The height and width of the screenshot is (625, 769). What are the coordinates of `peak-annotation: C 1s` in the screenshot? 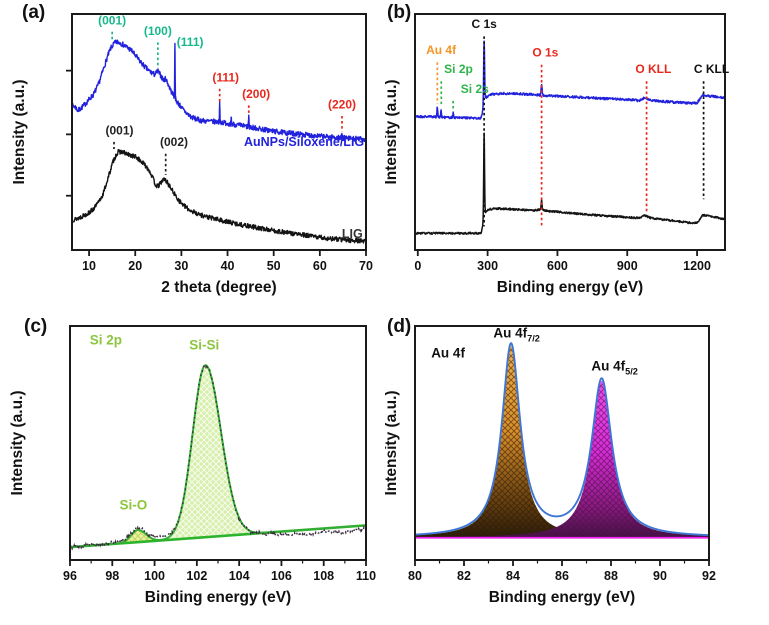 It's located at (484, 24).